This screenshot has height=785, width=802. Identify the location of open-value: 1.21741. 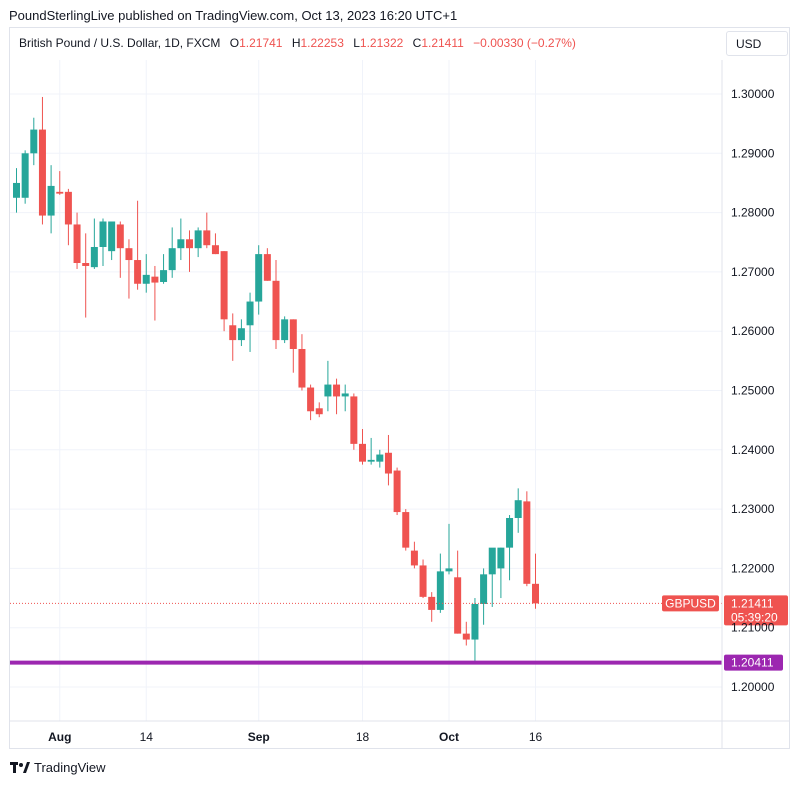
(261, 43).